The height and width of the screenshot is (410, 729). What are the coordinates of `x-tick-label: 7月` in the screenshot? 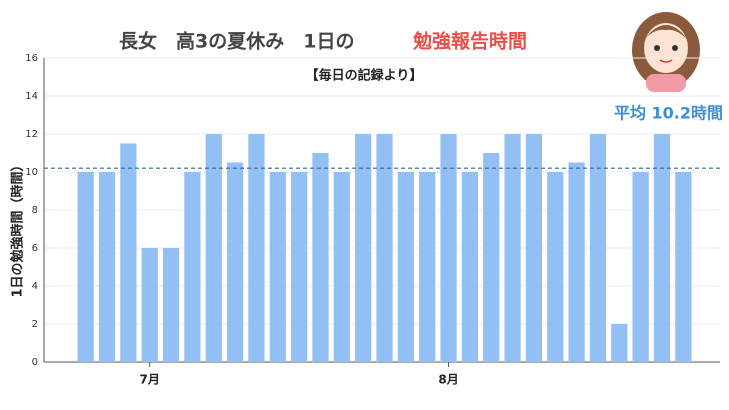 It's located at (150, 380).